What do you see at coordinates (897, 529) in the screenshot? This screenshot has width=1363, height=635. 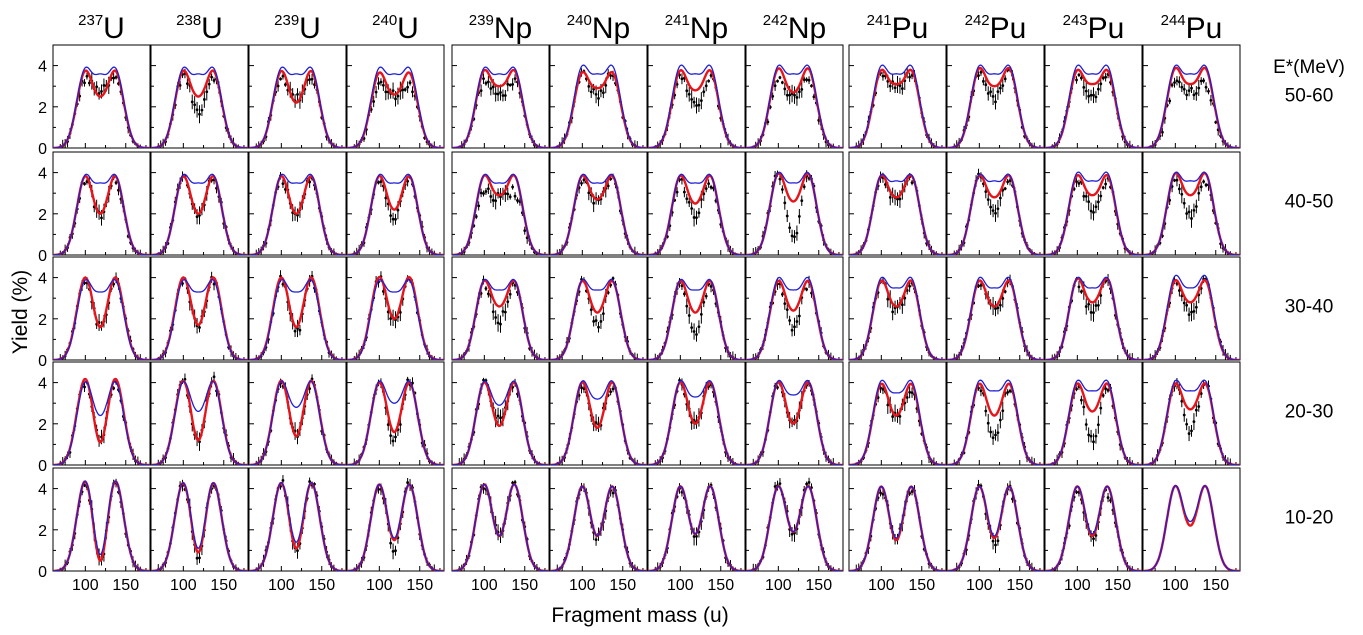 I see `model-curve-blue` at bounding box center [897, 529].